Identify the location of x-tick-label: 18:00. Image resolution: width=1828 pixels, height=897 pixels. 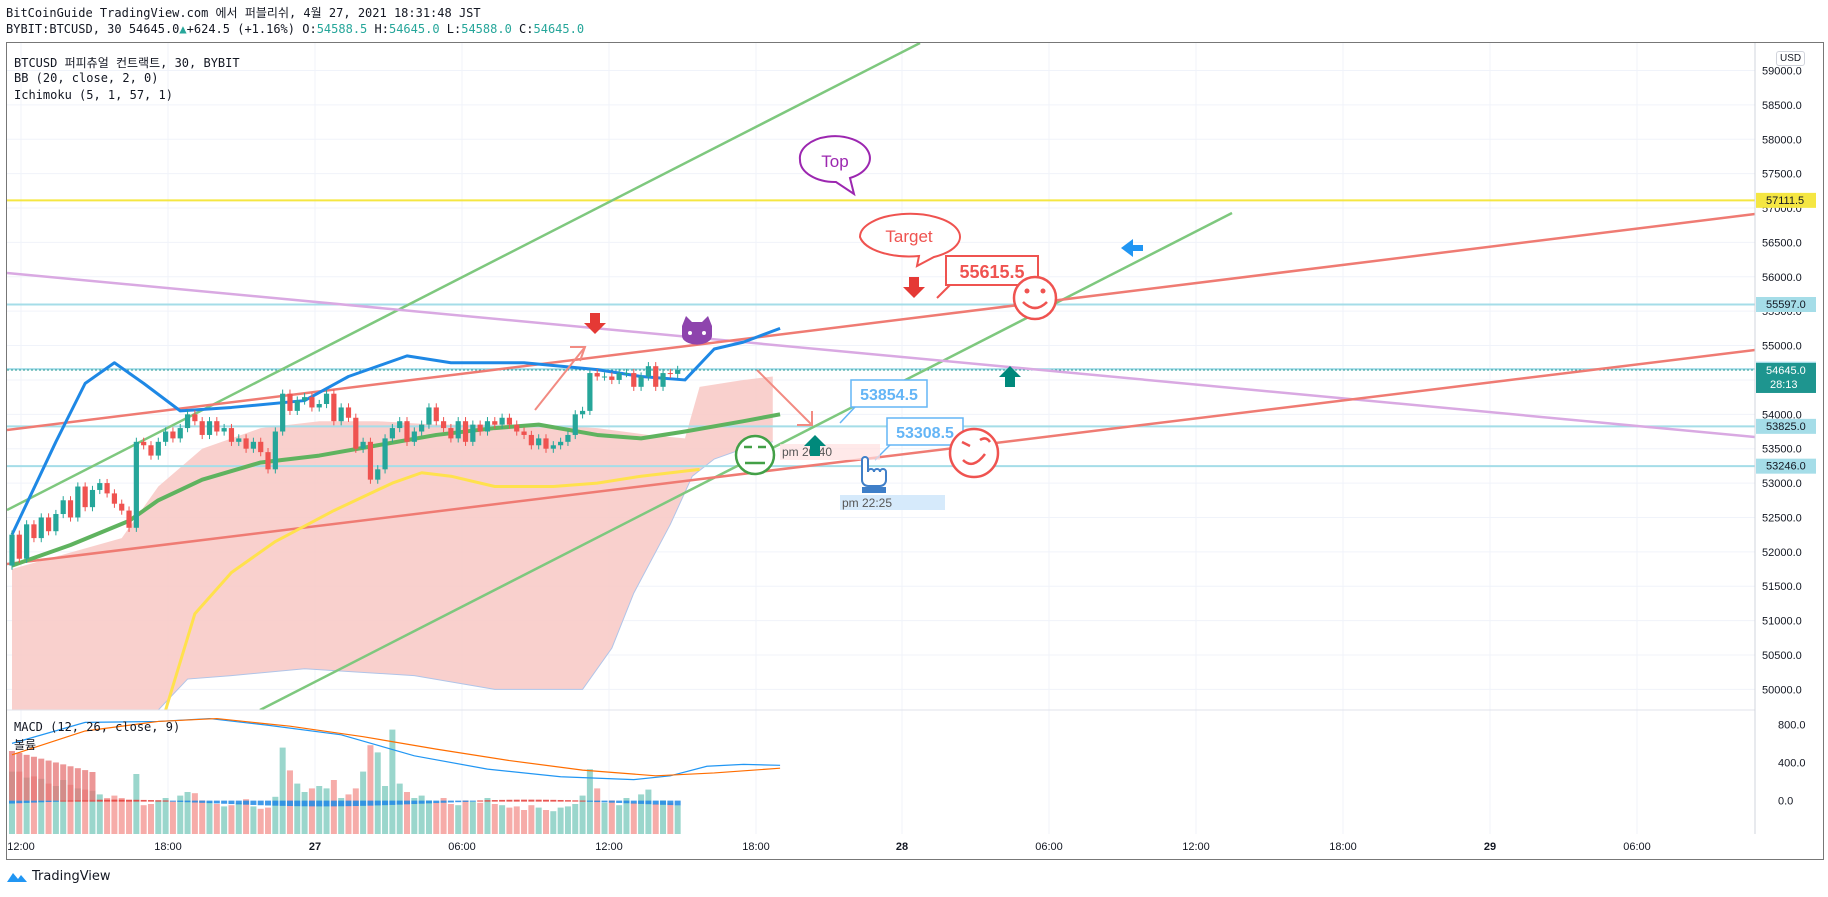
(168, 847).